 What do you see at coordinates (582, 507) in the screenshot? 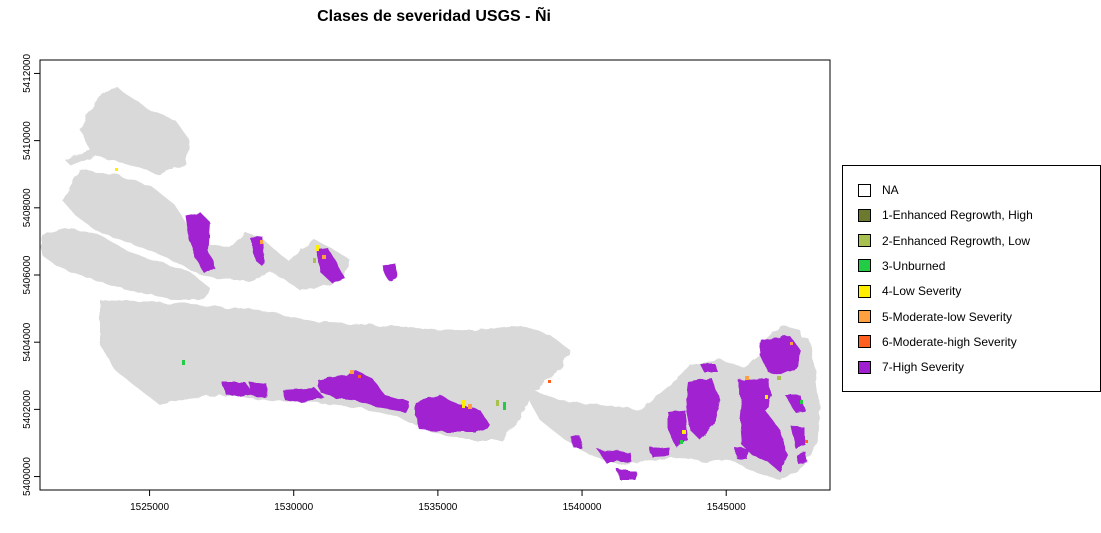
I see `x-tick-label: 1540000` at bounding box center [582, 507].